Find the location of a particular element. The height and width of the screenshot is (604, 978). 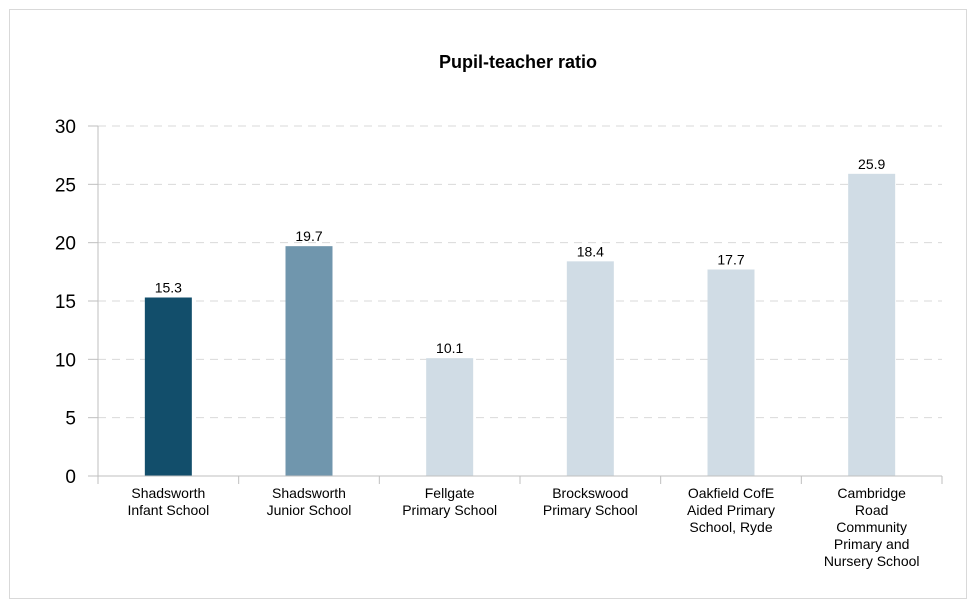

data-label: 17.7 is located at coordinates (730, 260).